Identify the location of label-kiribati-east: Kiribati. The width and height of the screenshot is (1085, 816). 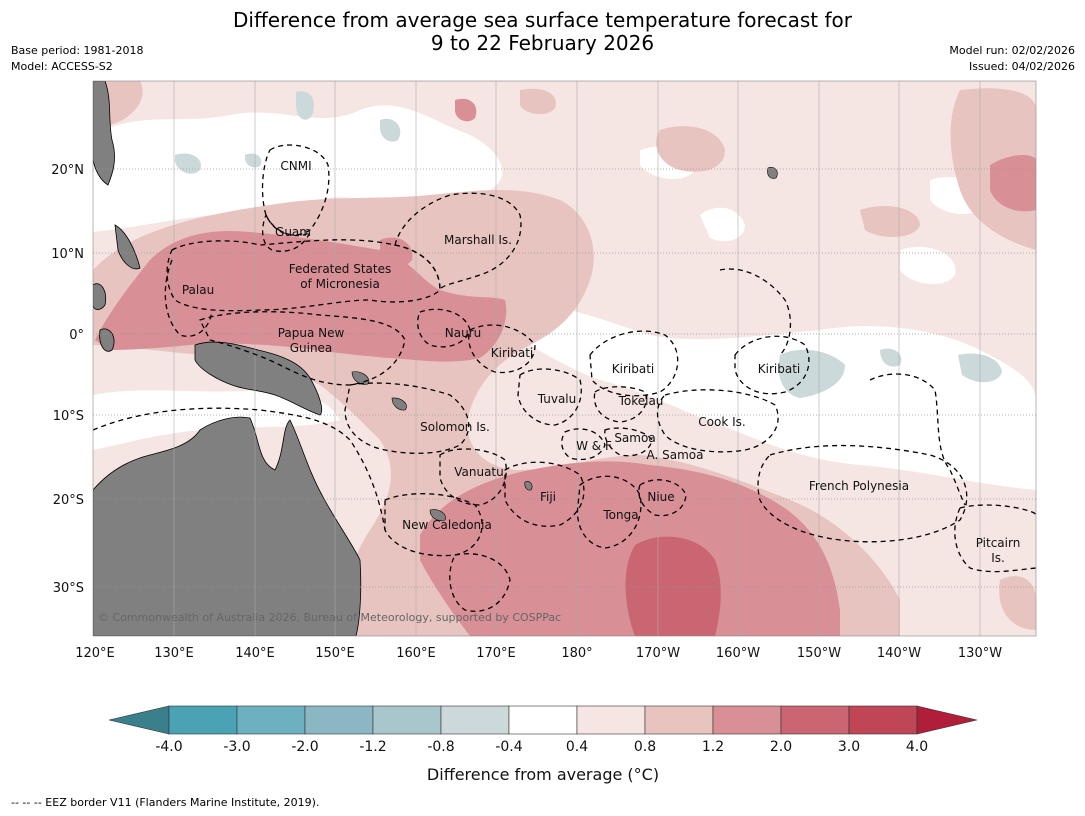
(779, 369).